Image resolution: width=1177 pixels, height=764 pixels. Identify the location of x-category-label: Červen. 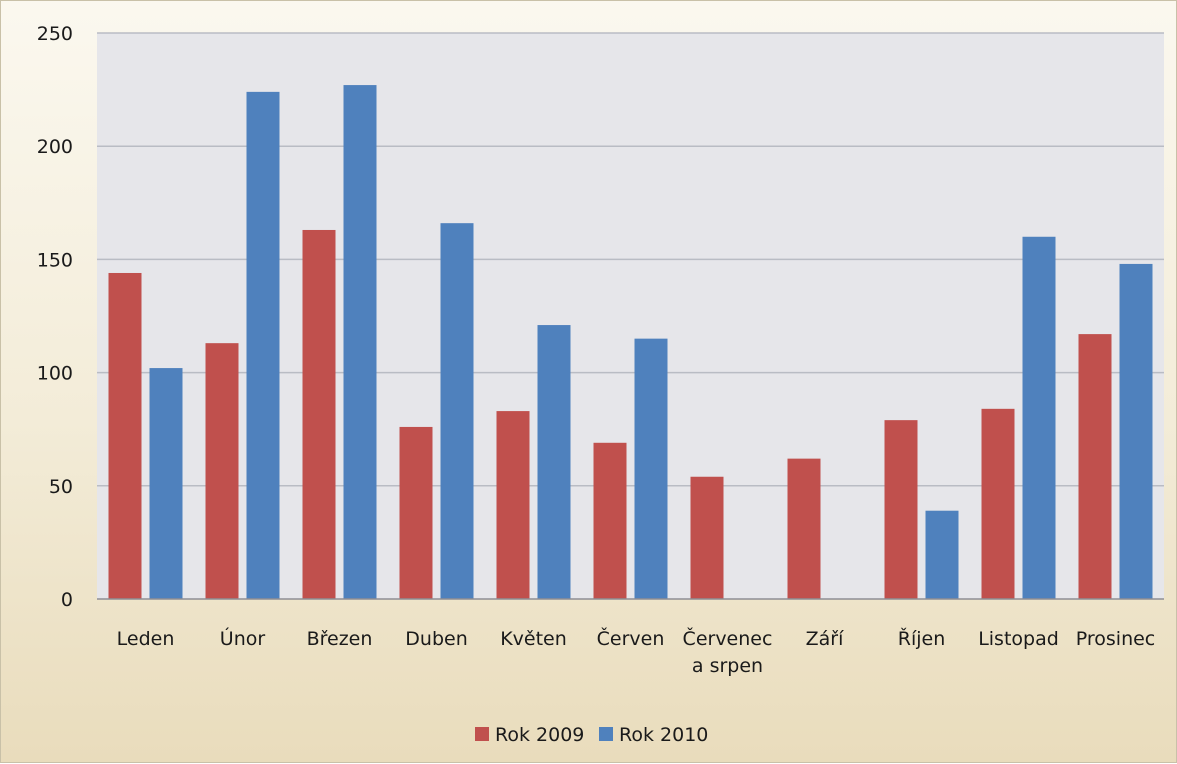
(631, 638).